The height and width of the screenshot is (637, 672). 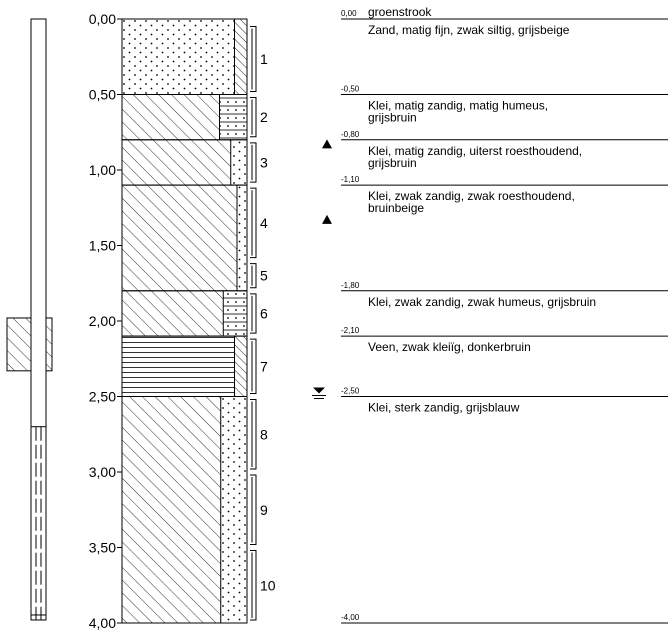 I want to click on layer-border, so click(x=184, y=510).